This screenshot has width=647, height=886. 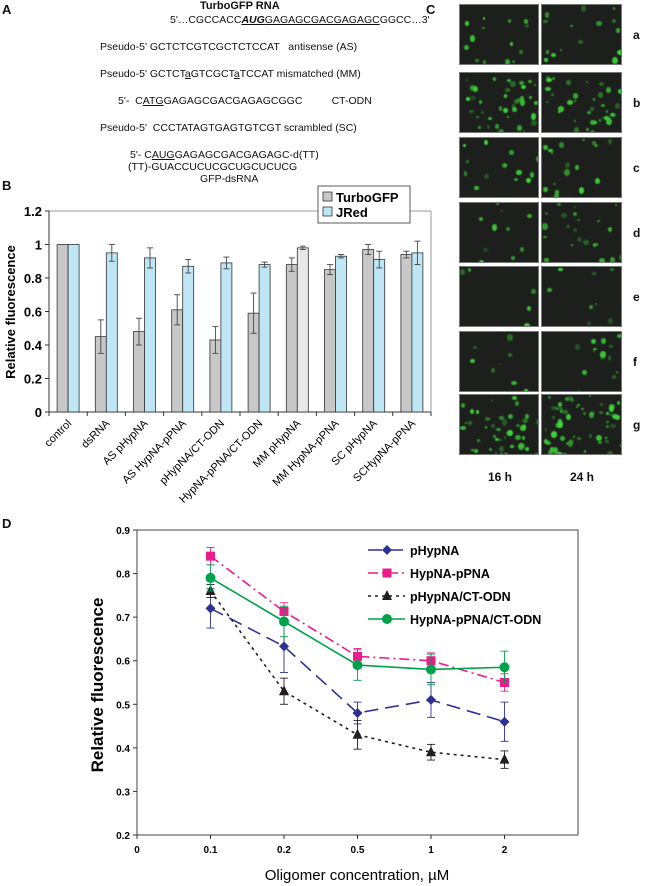 I want to click on y-tick-label: 1, so click(x=38, y=245).